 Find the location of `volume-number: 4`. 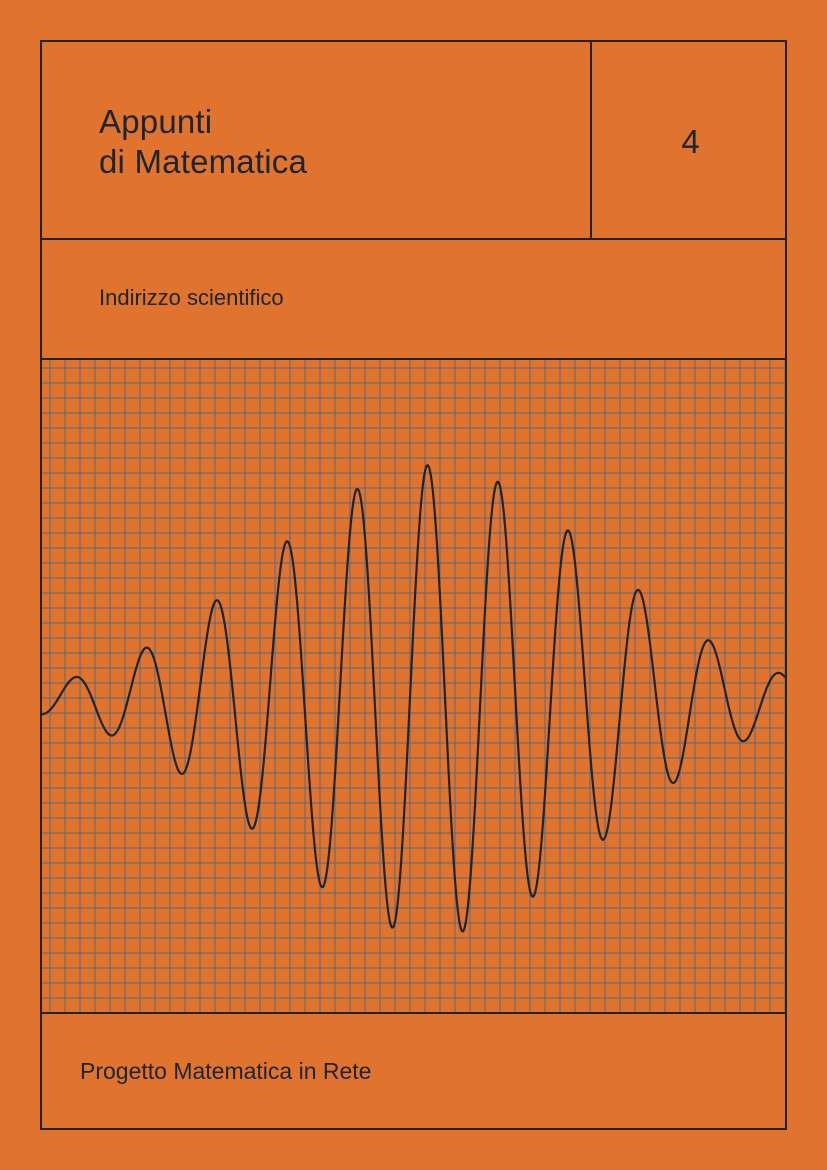

volume-number: 4 is located at coordinates (690, 141).